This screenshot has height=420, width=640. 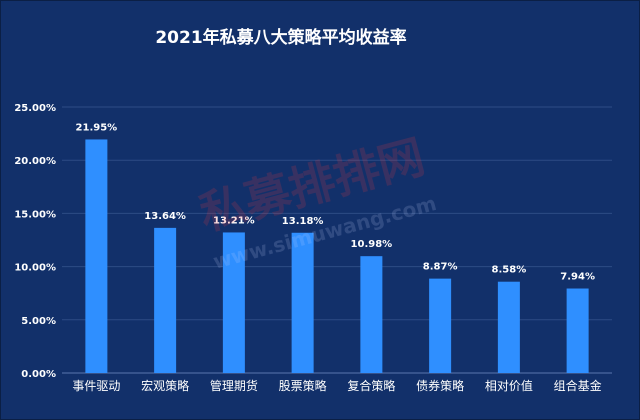 What do you see at coordinates (97, 127) in the screenshot?
I see `data-label: 21.95%` at bounding box center [97, 127].